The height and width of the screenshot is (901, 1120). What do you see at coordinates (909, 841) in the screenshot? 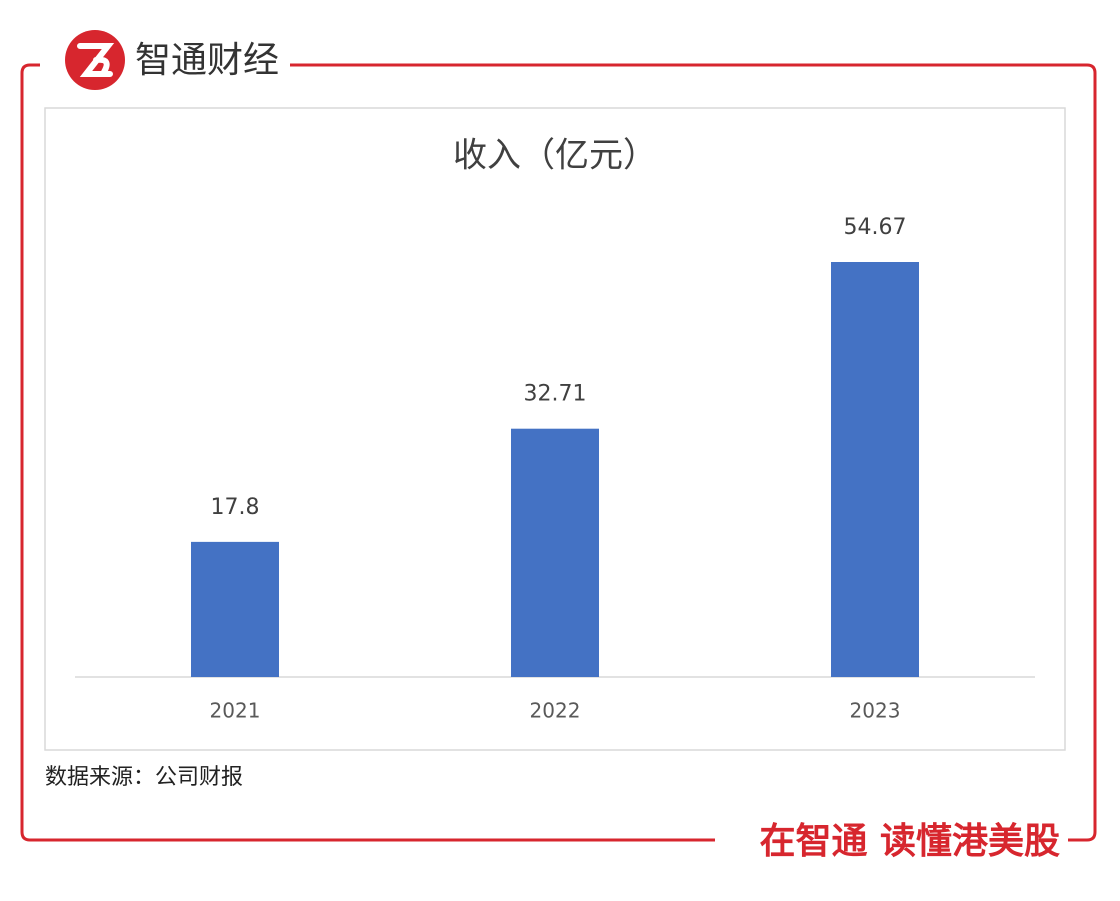
I see `slogan: 在智通 读懂港美股` at bounding box center [909, 841].